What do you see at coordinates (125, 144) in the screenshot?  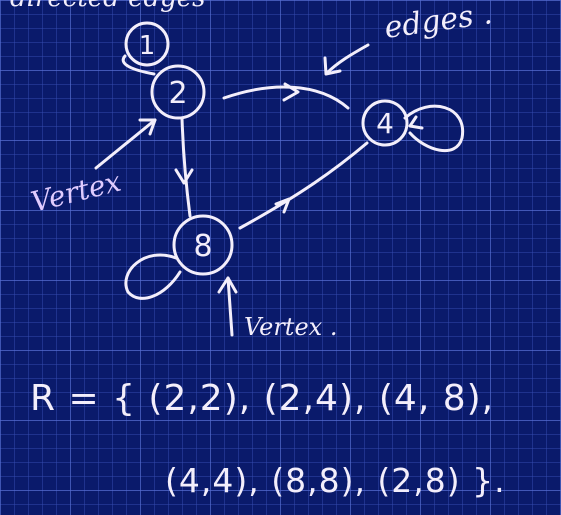 I see `vertex-left-pointer-arrow` at bounding box center [125, 144].